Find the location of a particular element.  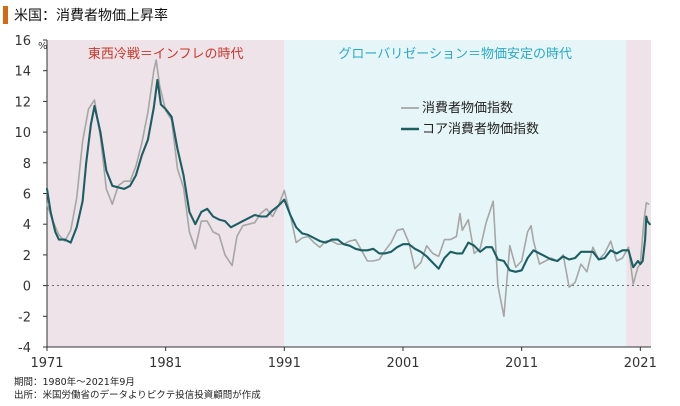

title-bar: 米国：消費者物価上昇率 is located at coordinates (340, 15).